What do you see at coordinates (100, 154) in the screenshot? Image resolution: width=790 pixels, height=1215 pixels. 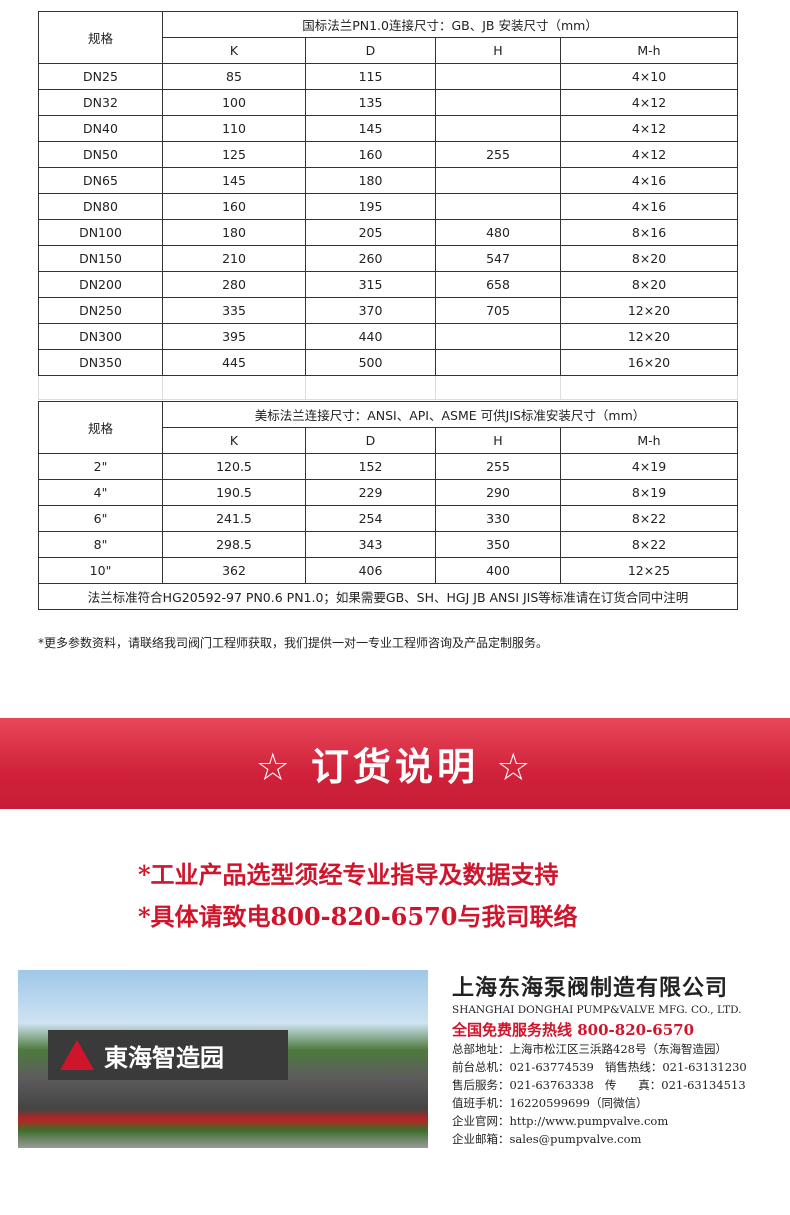 I see `table-cell: DN50` at bounding box center [100, 154].